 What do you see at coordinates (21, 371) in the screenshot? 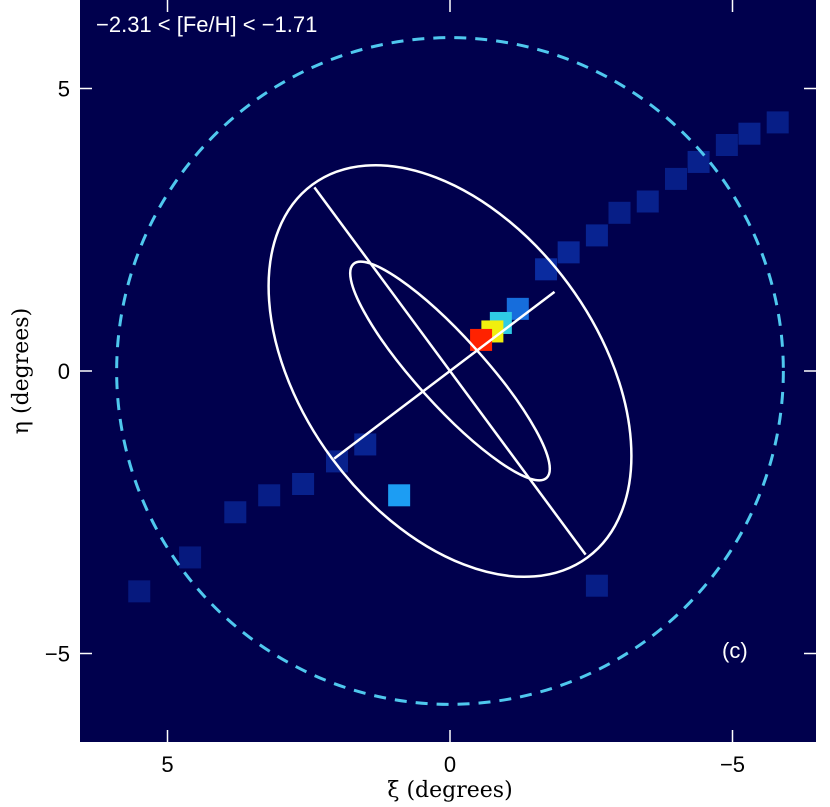
I see `y-axis-label: η (degrees)` at bounding box center [21, 371].